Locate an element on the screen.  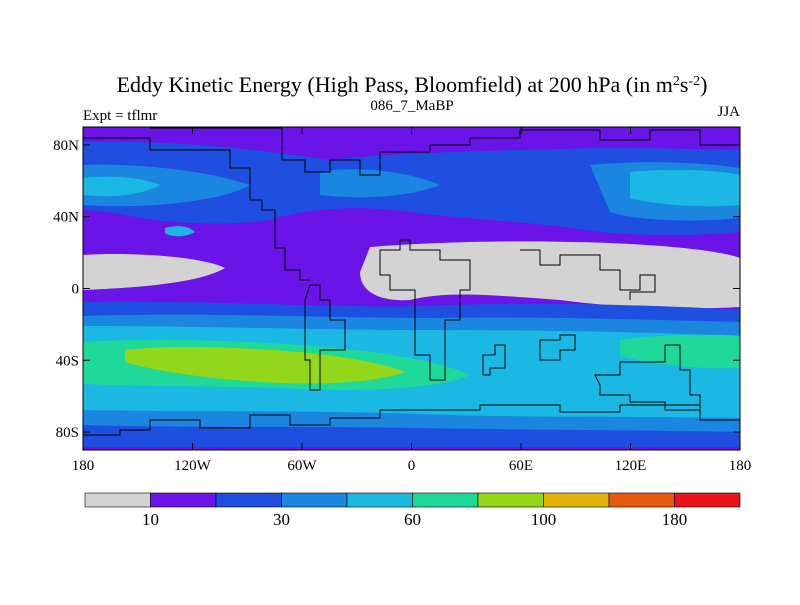
colorbar-label: 180 is located at coordinates (675, 519).